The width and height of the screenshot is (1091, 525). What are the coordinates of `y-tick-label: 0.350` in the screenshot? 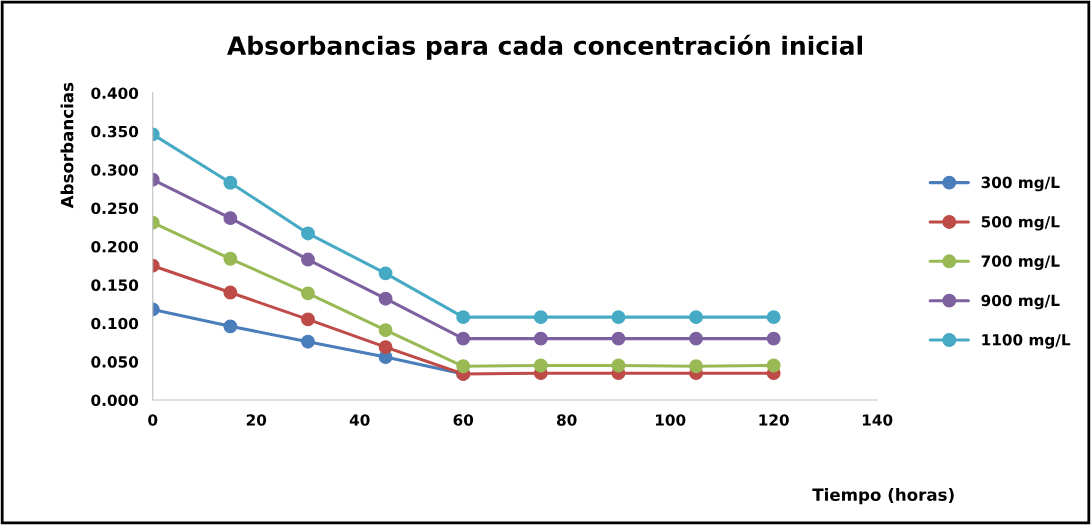 It's located at (115, 131).